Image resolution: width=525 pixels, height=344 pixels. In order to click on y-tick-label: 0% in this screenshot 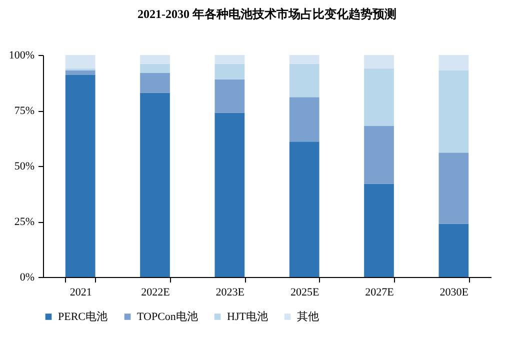, I will do `click(27, 278)`.